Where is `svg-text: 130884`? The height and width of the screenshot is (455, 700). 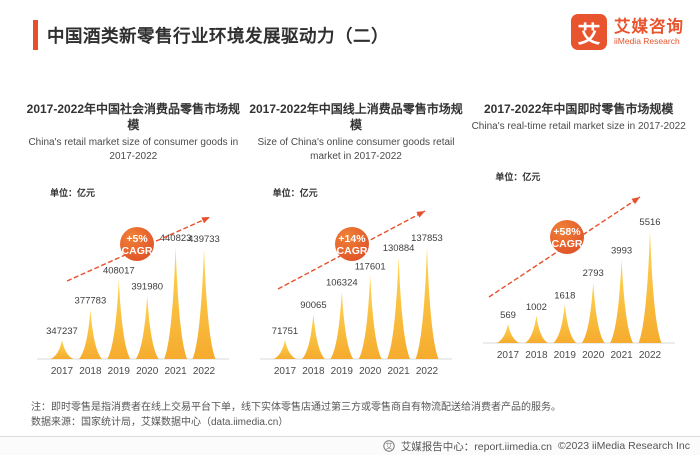
svg-text: 130884 is located at coordinates (399, 248).